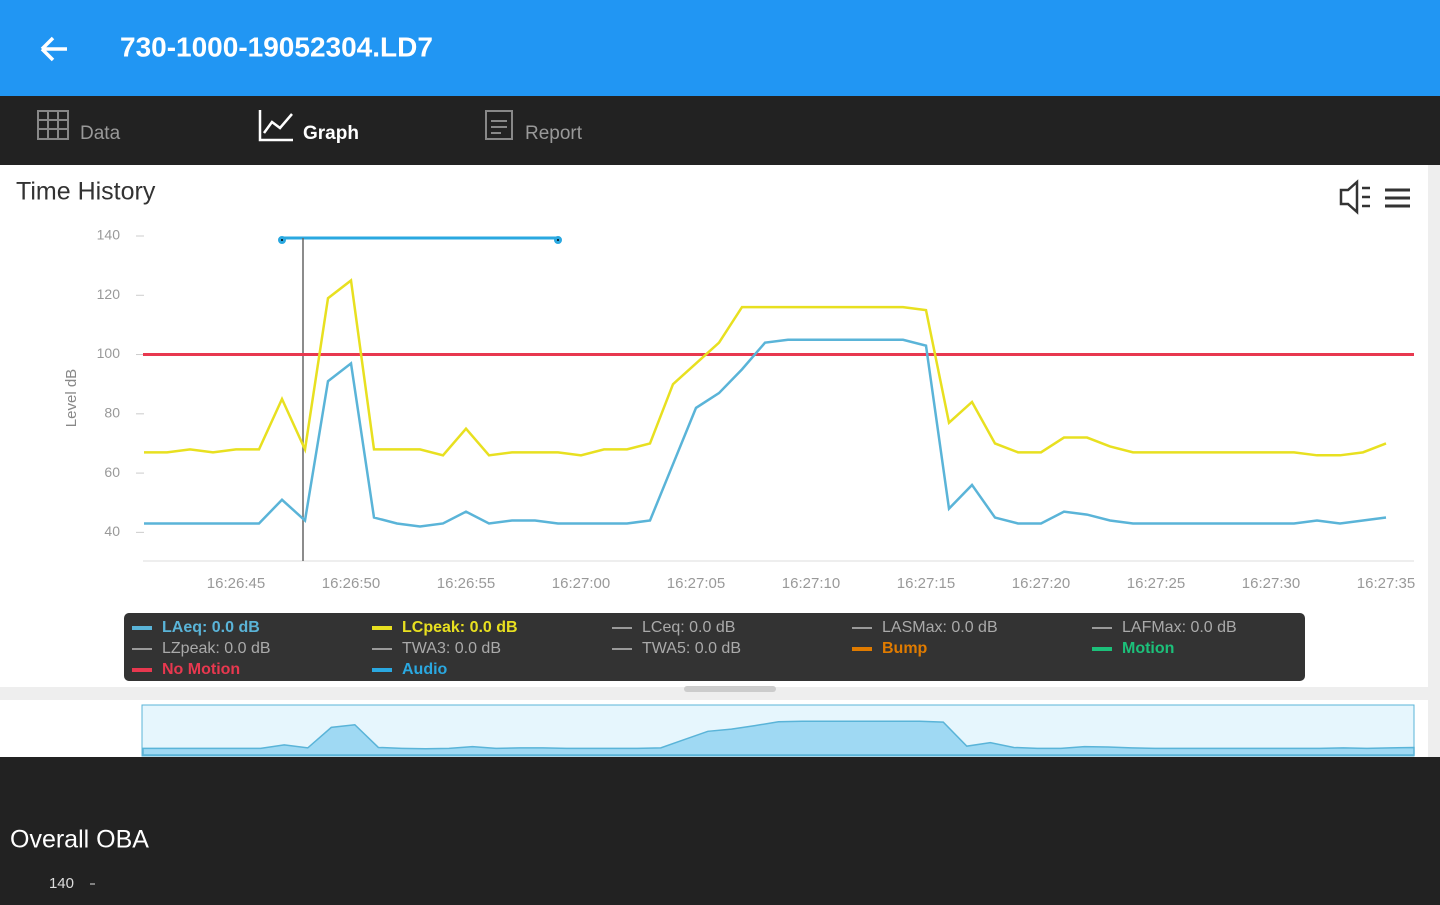 This screenshot has height=905, width=1440. Describe the element at coordinates (1354, 197) in the screenshot. I see `audio-toggle` at that location.